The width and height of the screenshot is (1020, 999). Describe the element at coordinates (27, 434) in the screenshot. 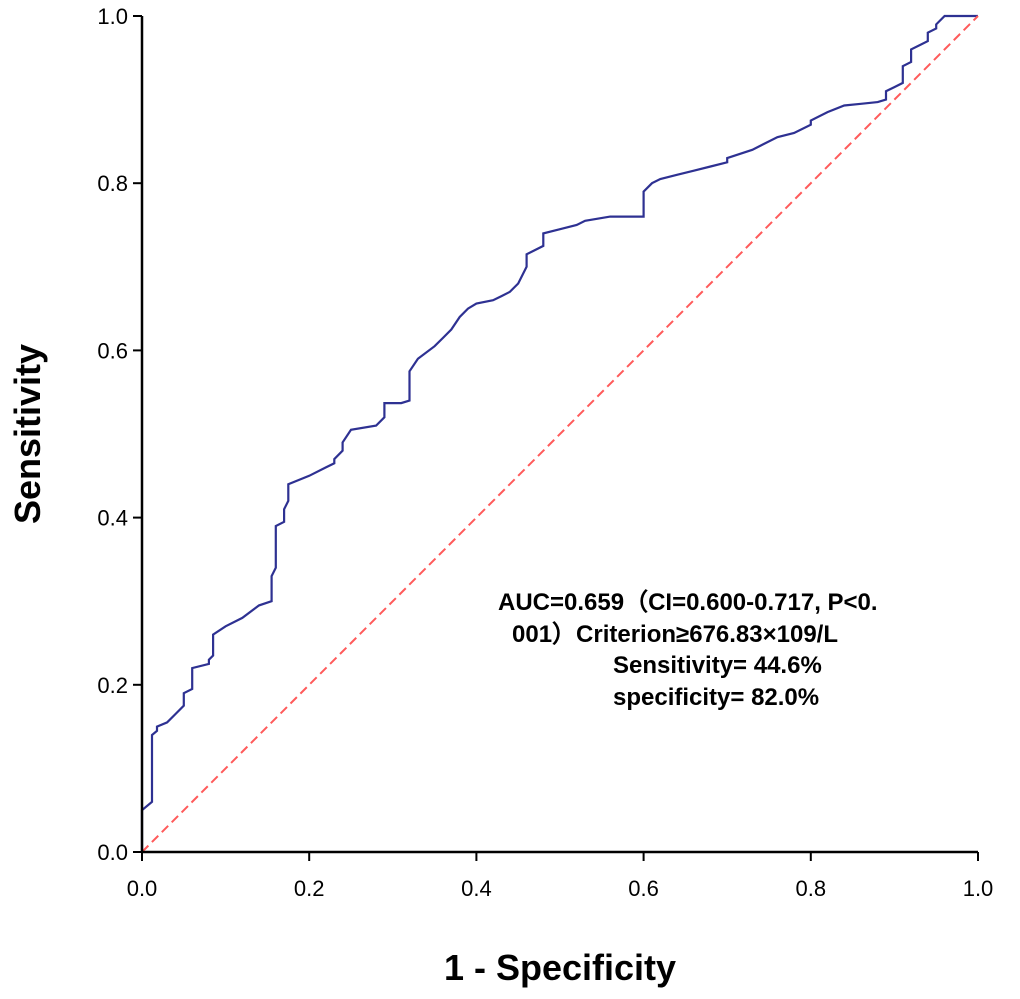

I see `y-axis-title: Sensitivity` at that location.